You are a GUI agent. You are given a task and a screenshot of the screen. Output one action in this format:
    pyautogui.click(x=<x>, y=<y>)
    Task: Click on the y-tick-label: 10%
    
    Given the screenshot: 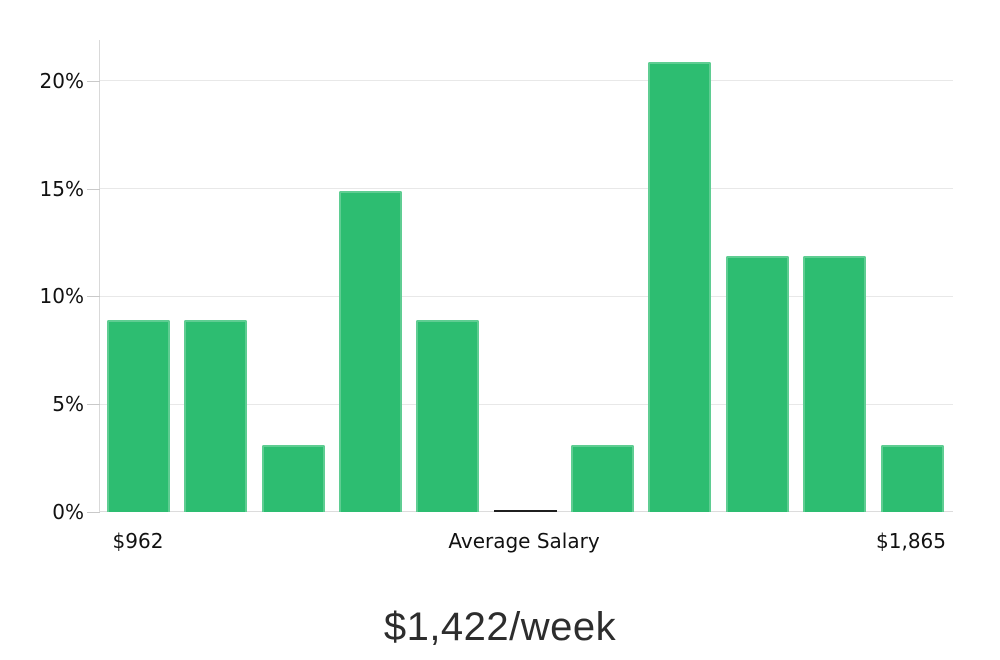 What is the action you would take?
    pyautogui.click(x=61, y=296)
    